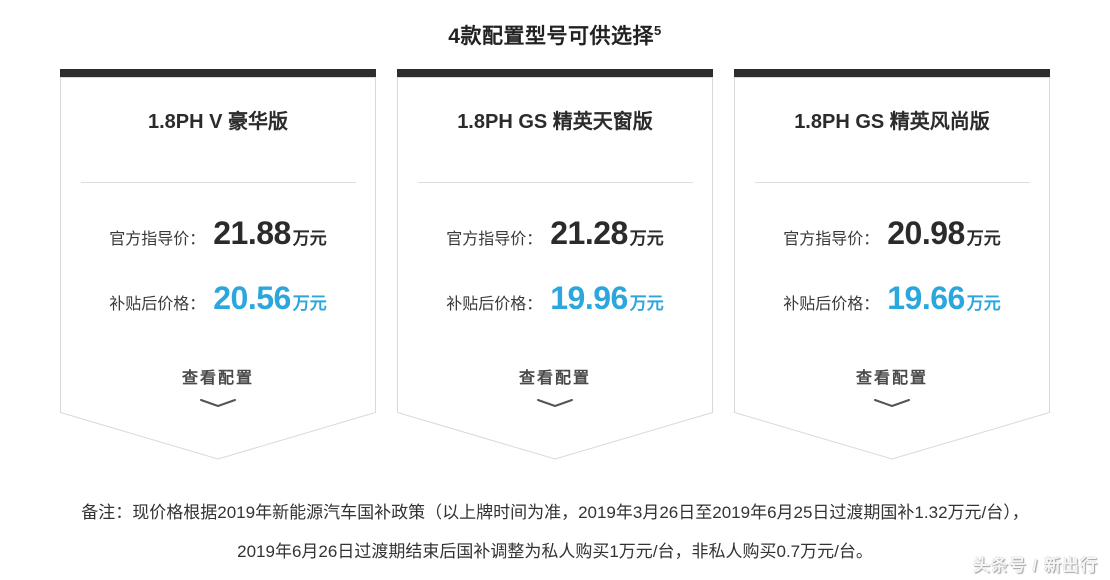 This screenshot has height=580, width=1110. I want to click on page-title: 4款配置型号可供选择5, so click(555, 25).